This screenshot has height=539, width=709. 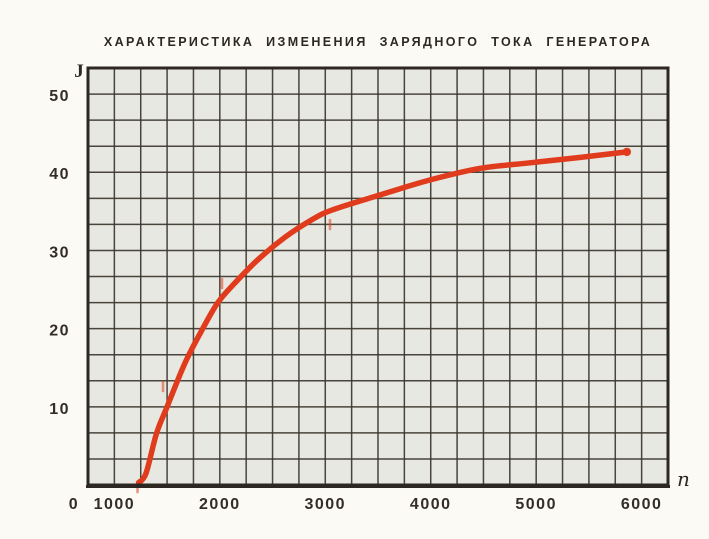 What do you see at coordinates (431, 504) in the screenshot?
I see `x-tick-label: 4000` at bounding box center [431, 504].